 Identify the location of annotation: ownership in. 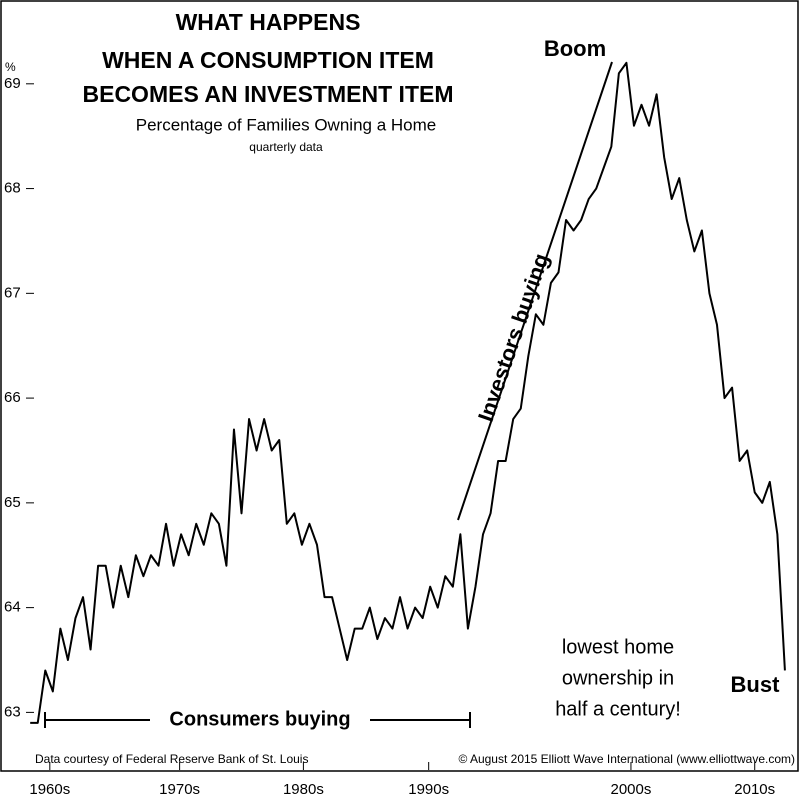
(618, 678).